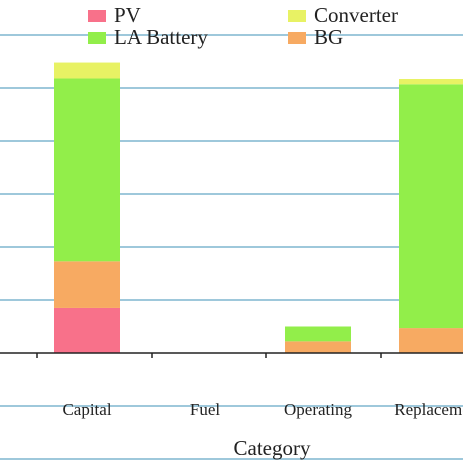 The width and height of the screenshot is (463, 463). I want to click on legend-label-pv: PV, so click(127, 15).